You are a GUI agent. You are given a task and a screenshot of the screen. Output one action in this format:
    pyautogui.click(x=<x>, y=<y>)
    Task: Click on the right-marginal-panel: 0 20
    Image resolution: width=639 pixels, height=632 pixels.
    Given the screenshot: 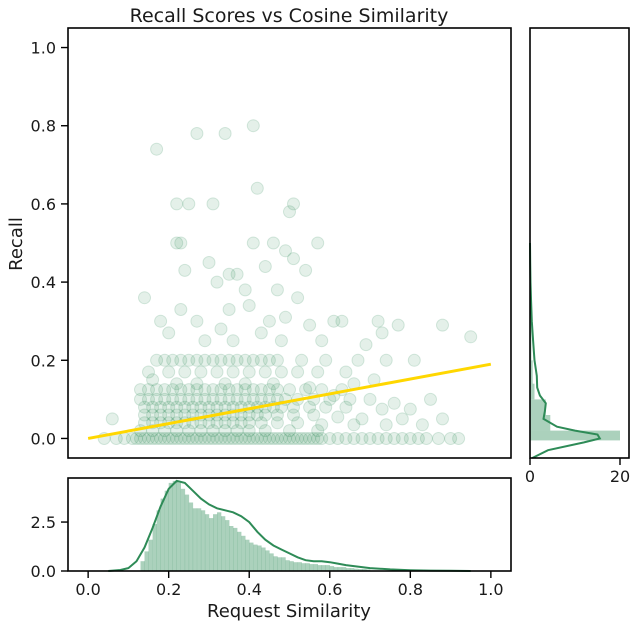 What is the action you would take?
    pyautogui.click(x=577, y=256)
    